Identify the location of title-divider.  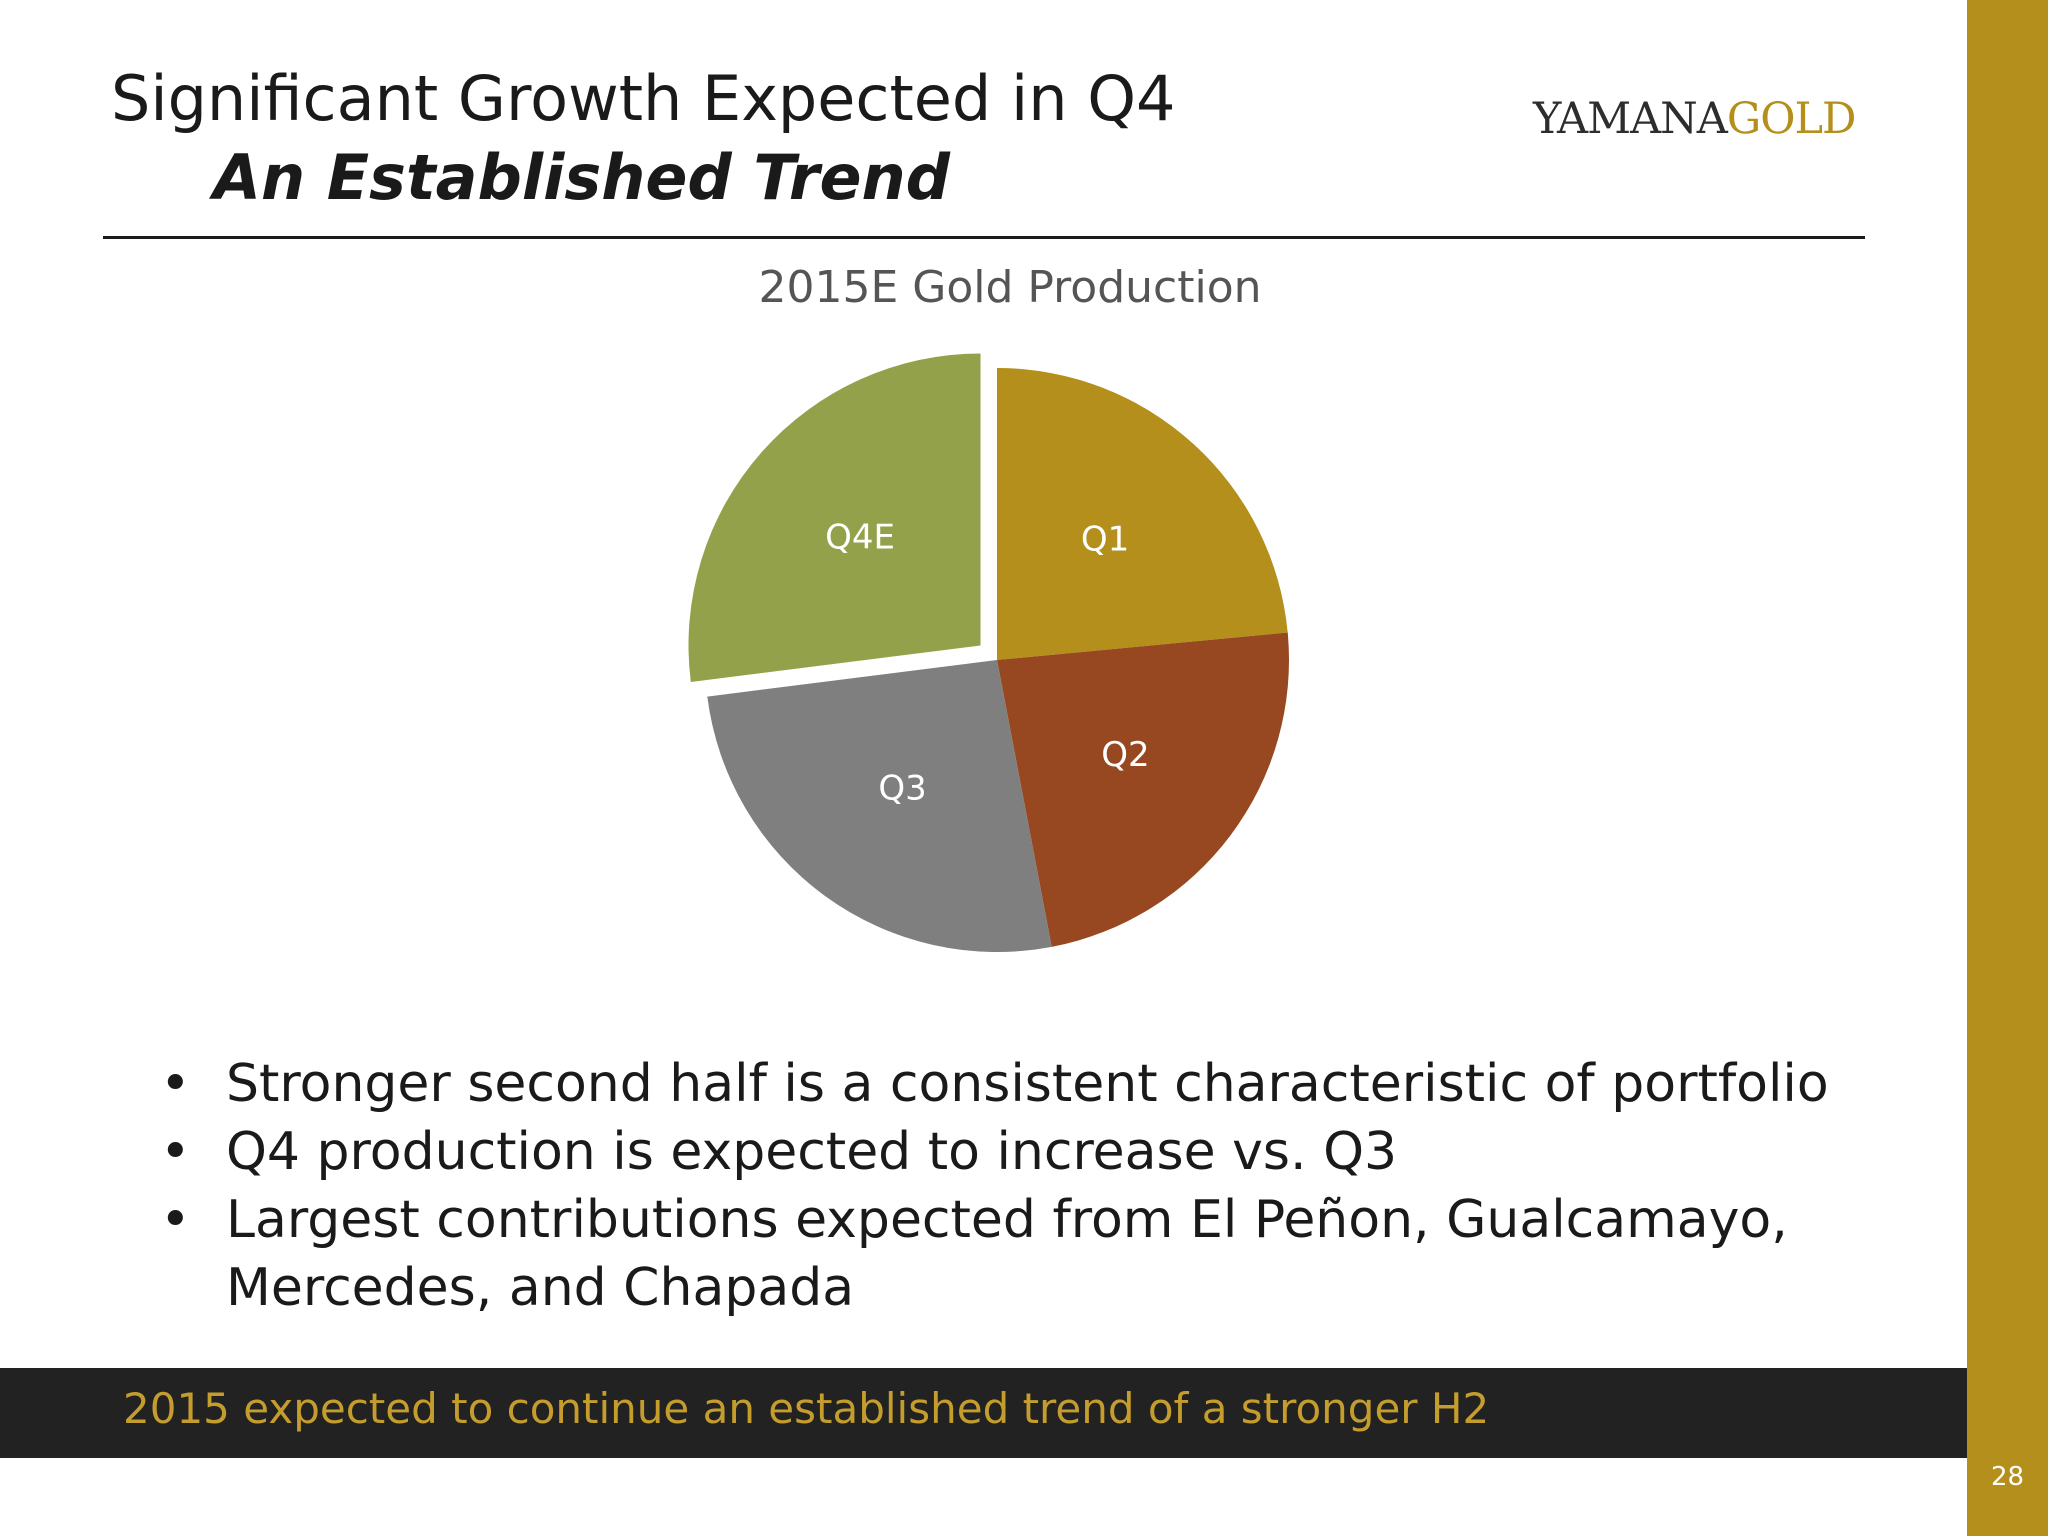
(984, 237).